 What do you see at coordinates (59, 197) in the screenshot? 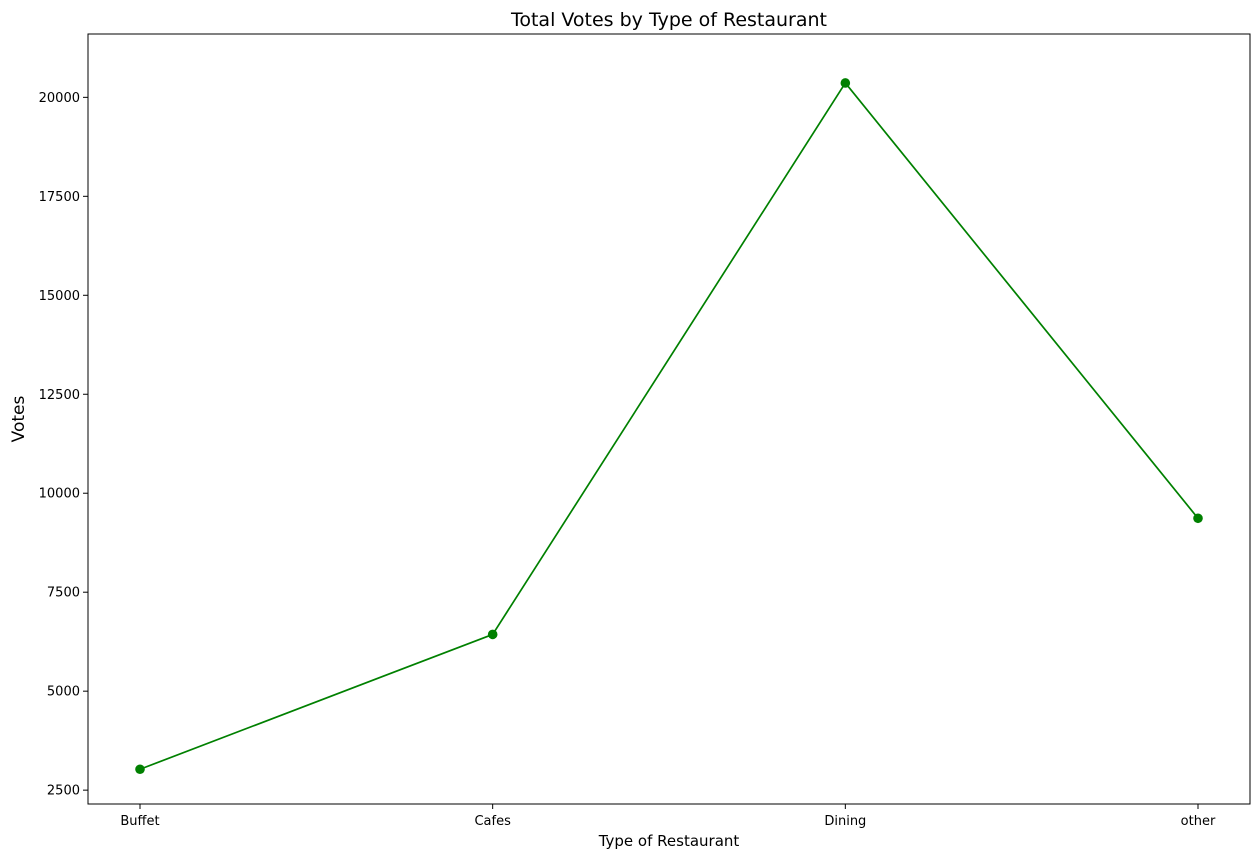
I see `y-tick-label: 17500` at bounding box center [59, 197].